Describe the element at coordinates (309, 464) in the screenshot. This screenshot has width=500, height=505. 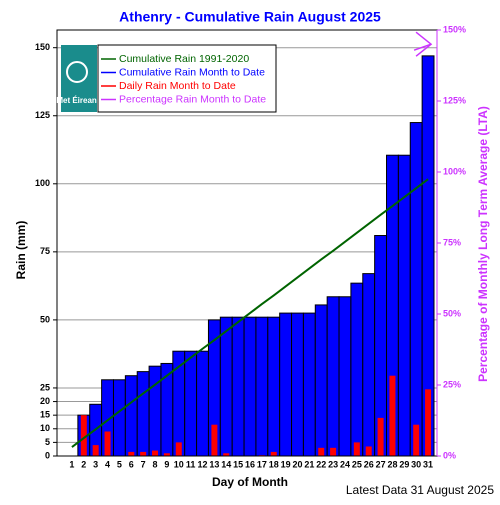
I see `x-tick-label: 21` at that location.